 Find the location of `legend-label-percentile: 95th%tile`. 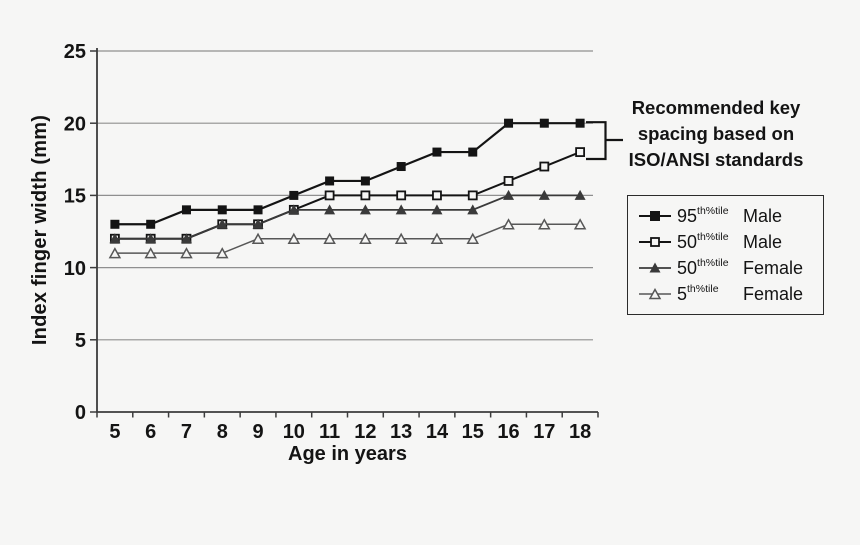

legend-label-percentile: 95th%tile is located at coordinates (703, 215).